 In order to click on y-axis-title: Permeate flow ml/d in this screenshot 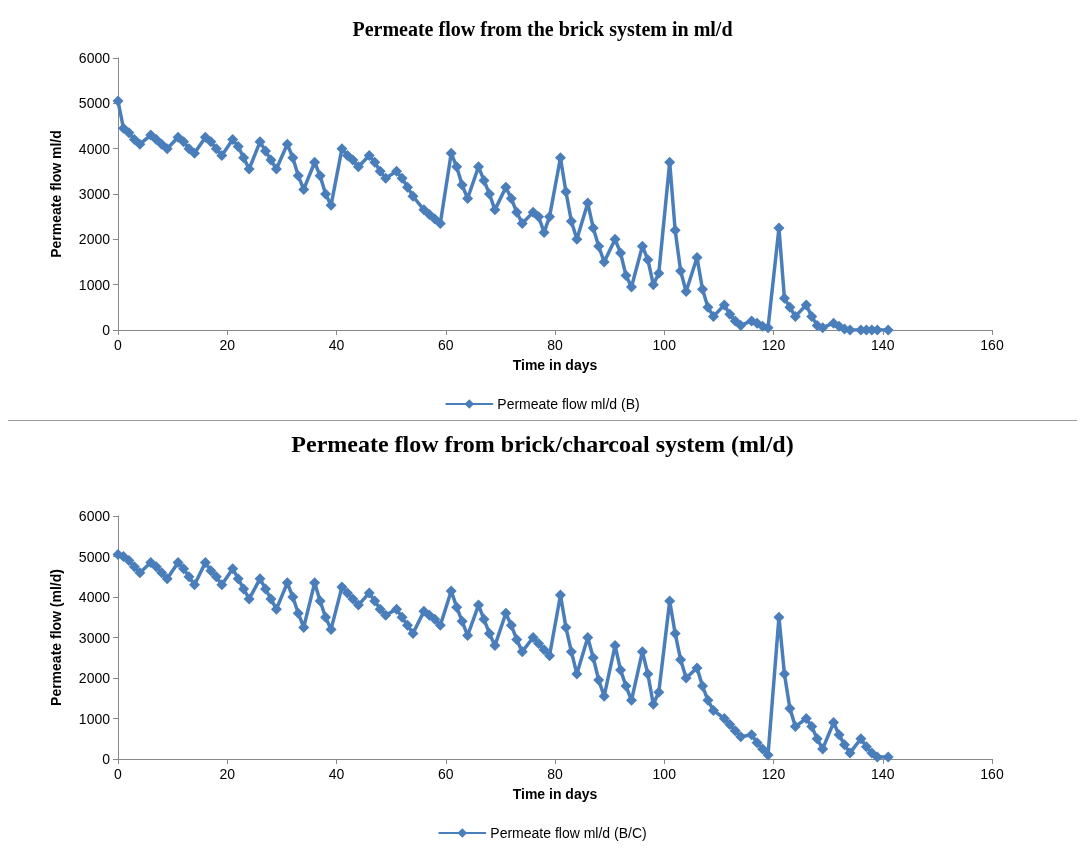, I will do `click(56, 194)`.